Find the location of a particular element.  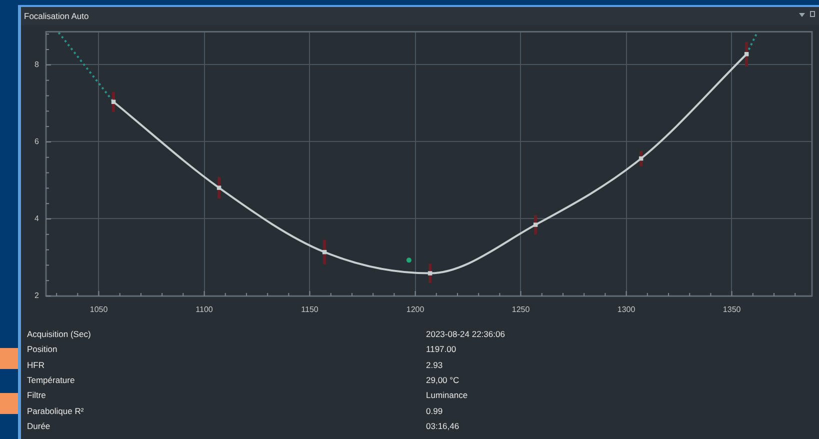

text: 03:16,46 is located at coordinates (443, 426).